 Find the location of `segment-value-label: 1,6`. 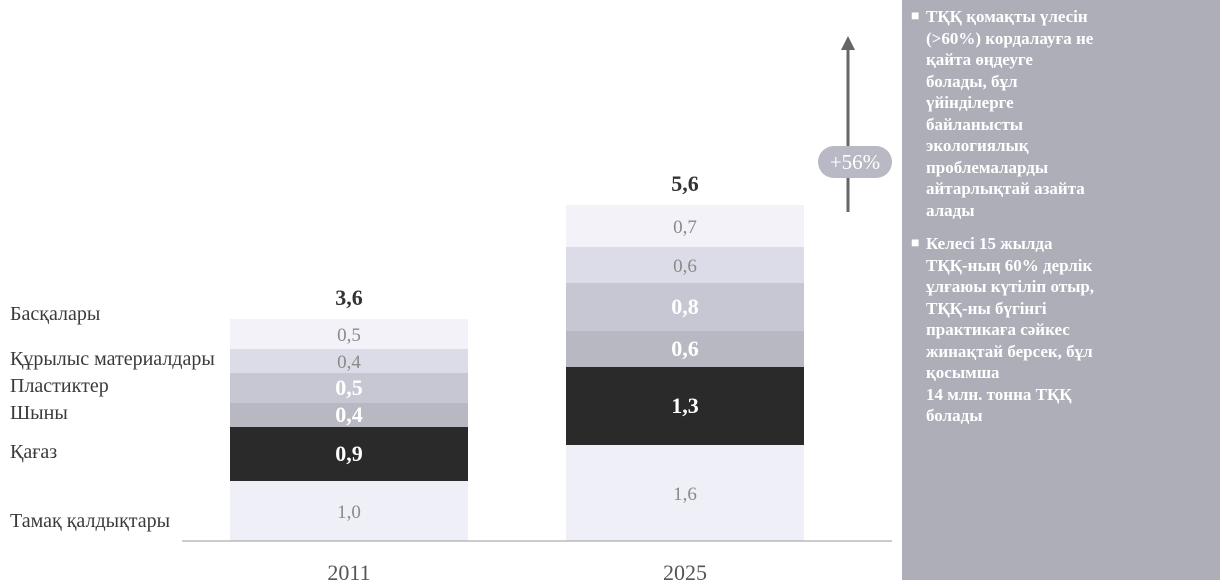

segment-value-label: 1,6 is located at coordinates (685, 494).